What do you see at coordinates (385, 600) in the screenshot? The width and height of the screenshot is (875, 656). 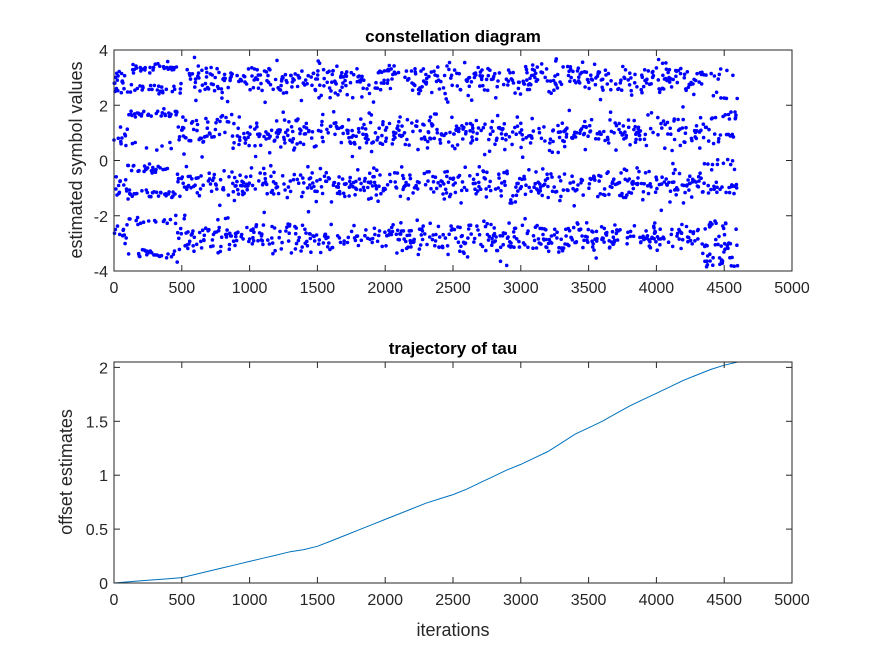 I see `x-tick-label: 2000` at bounding box center [385, 600].